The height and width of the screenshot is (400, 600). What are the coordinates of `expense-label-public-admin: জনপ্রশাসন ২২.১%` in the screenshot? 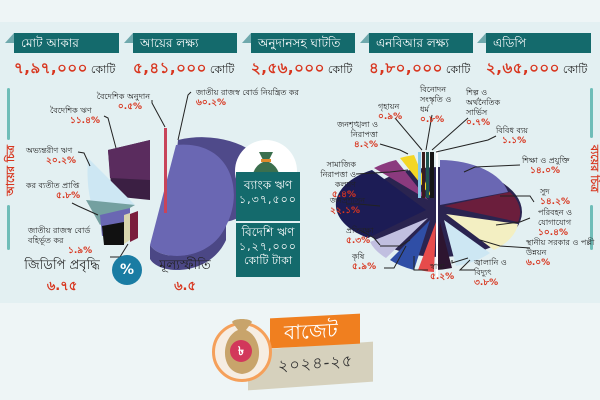 It's located at (348, 206).